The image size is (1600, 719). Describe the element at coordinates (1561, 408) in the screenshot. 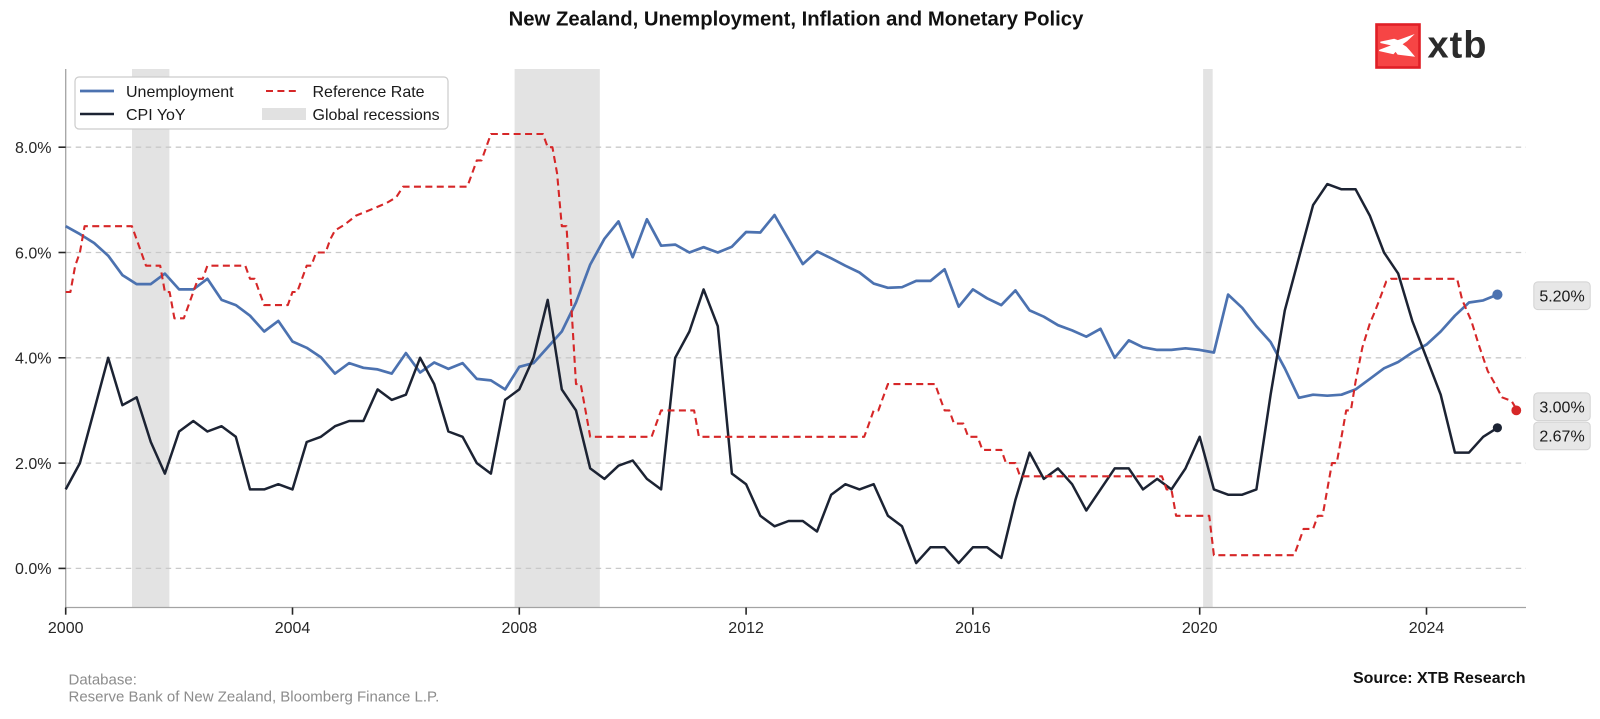

I see `svg-text: 3.00%` at that location.